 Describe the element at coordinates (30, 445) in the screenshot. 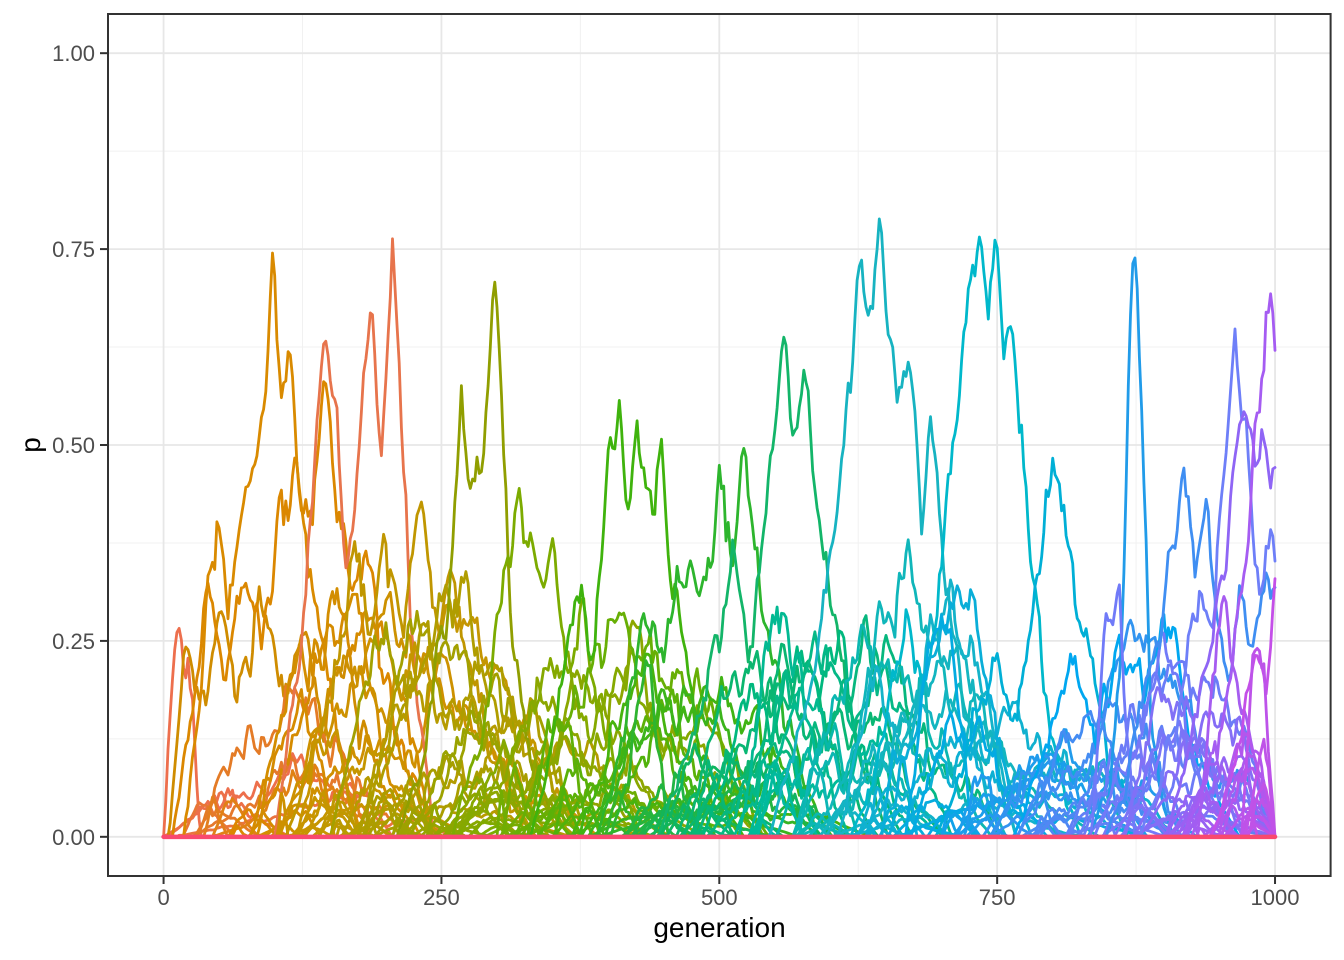

I see `y-axis-title: p` at that location.